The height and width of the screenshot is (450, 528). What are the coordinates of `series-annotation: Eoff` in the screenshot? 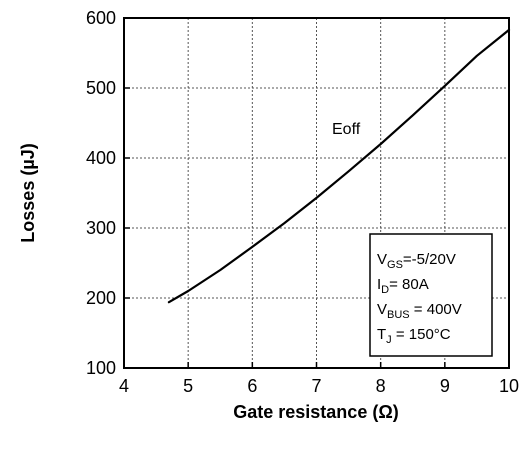 It's located at (346, 129).